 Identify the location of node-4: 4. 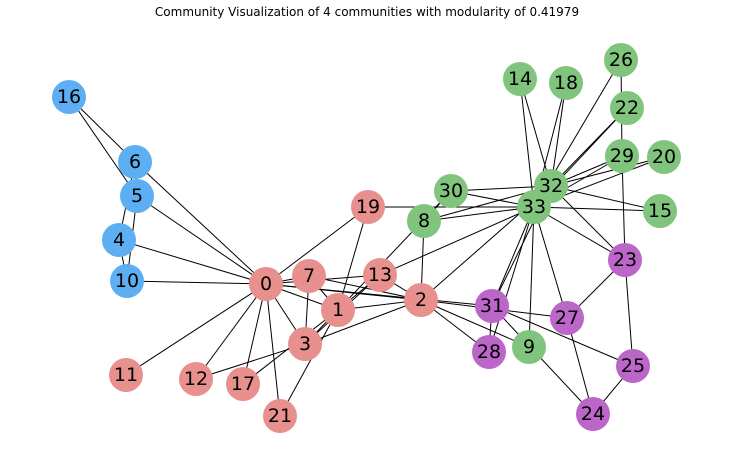
(119, 240).